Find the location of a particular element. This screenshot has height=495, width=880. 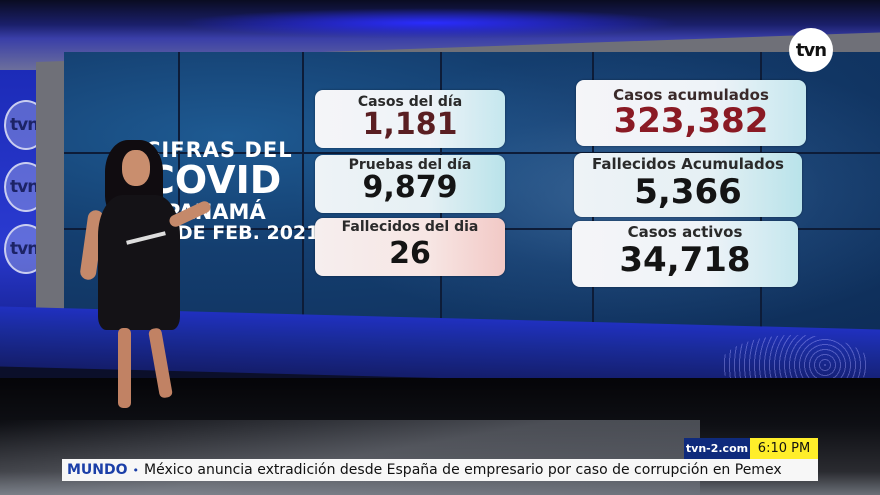

card-casos-acumulados: Casos acumulados 323,382 is located at coordinates (691, 113).